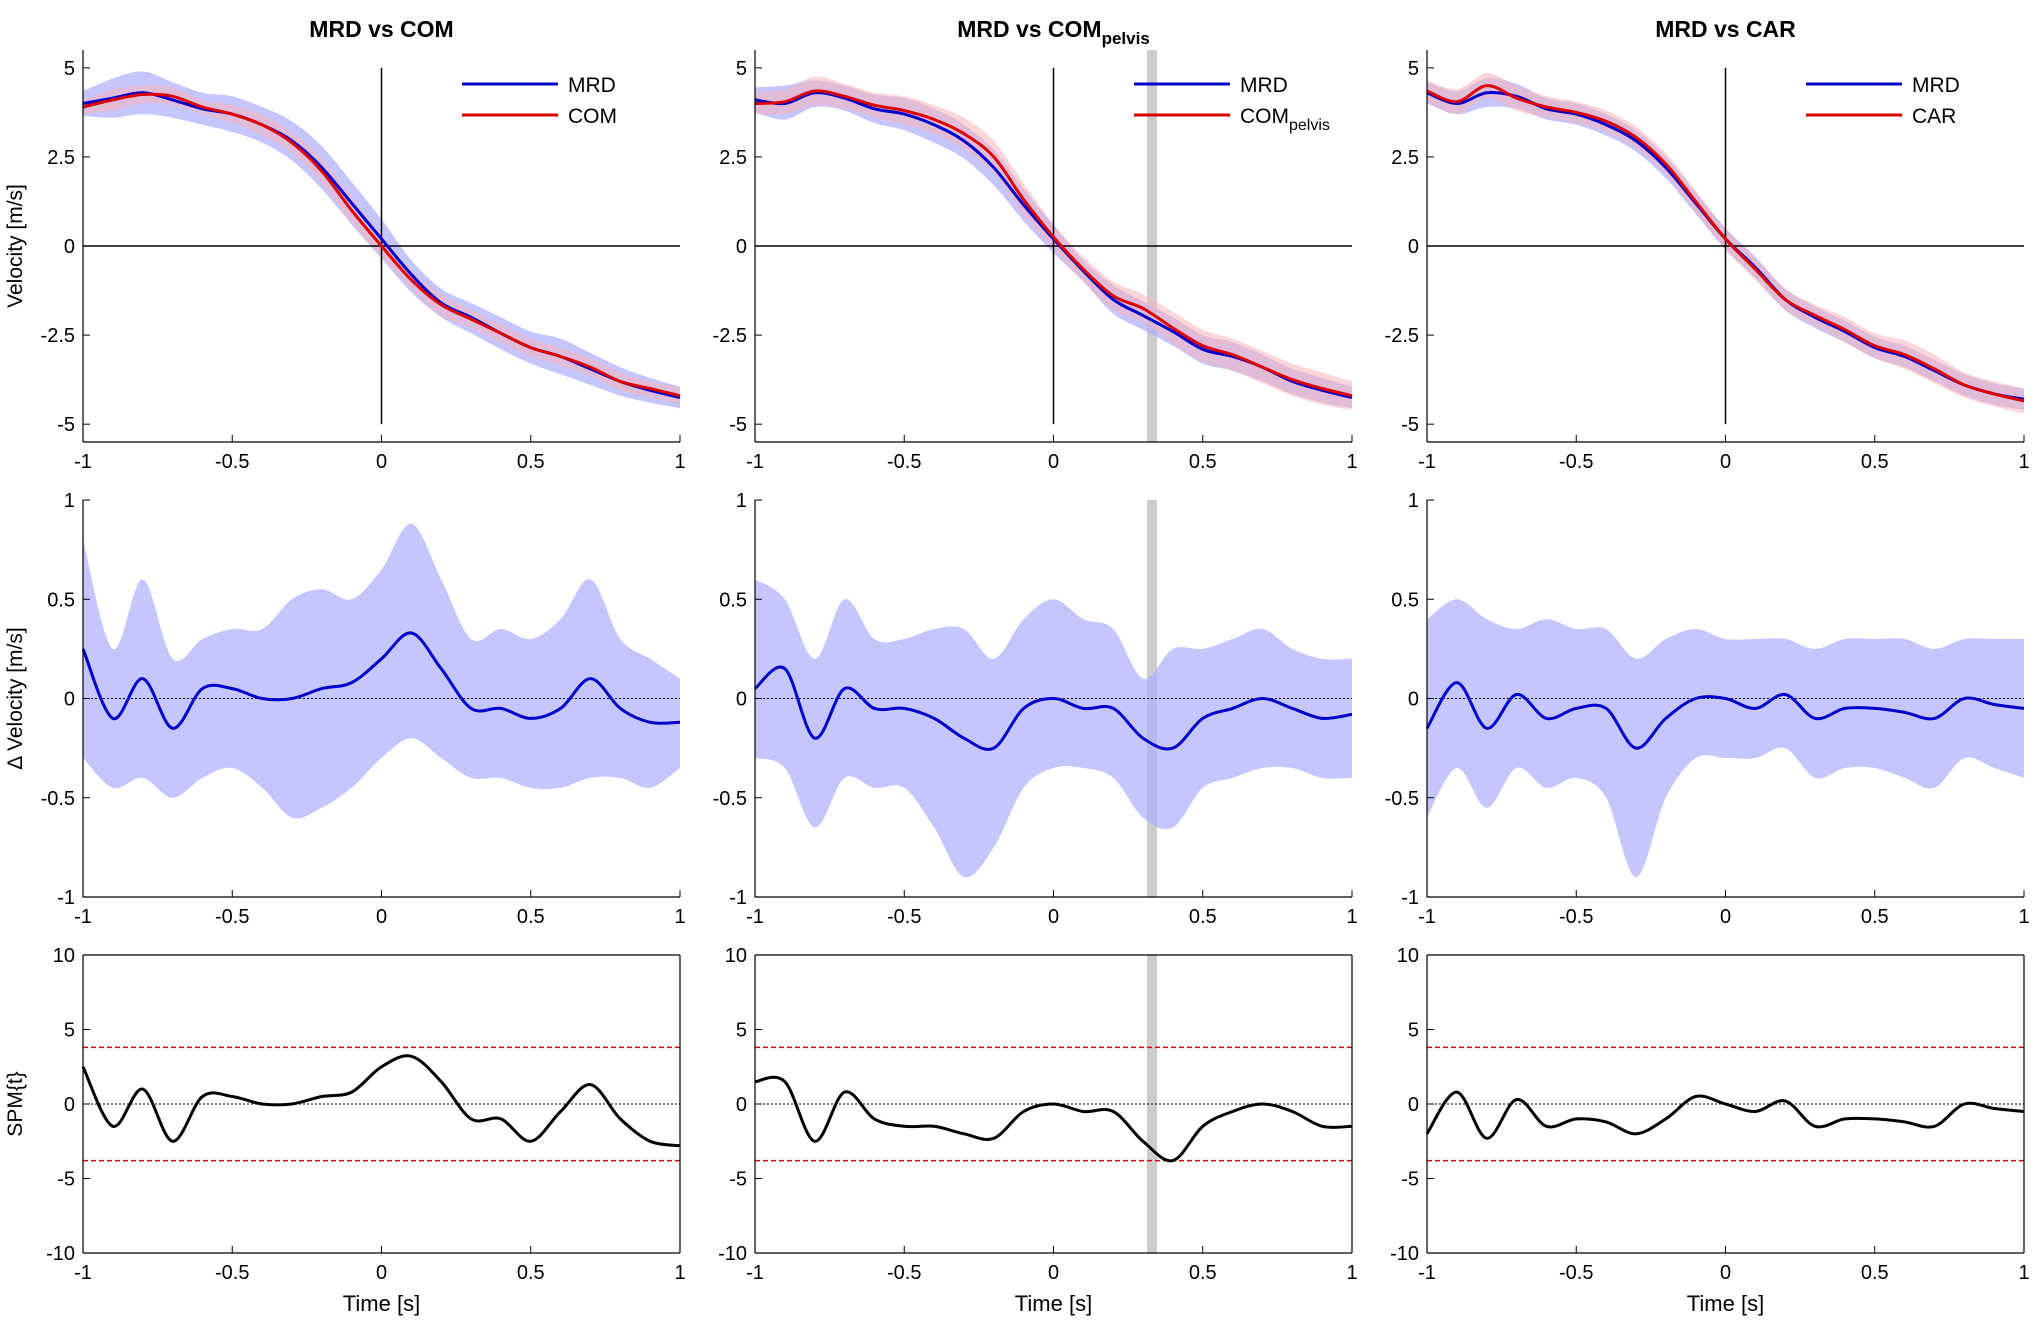 This screenshot has height=1323, width=2032. I want to click on y-axis-label: SPM{t}, so click(15, 1103).